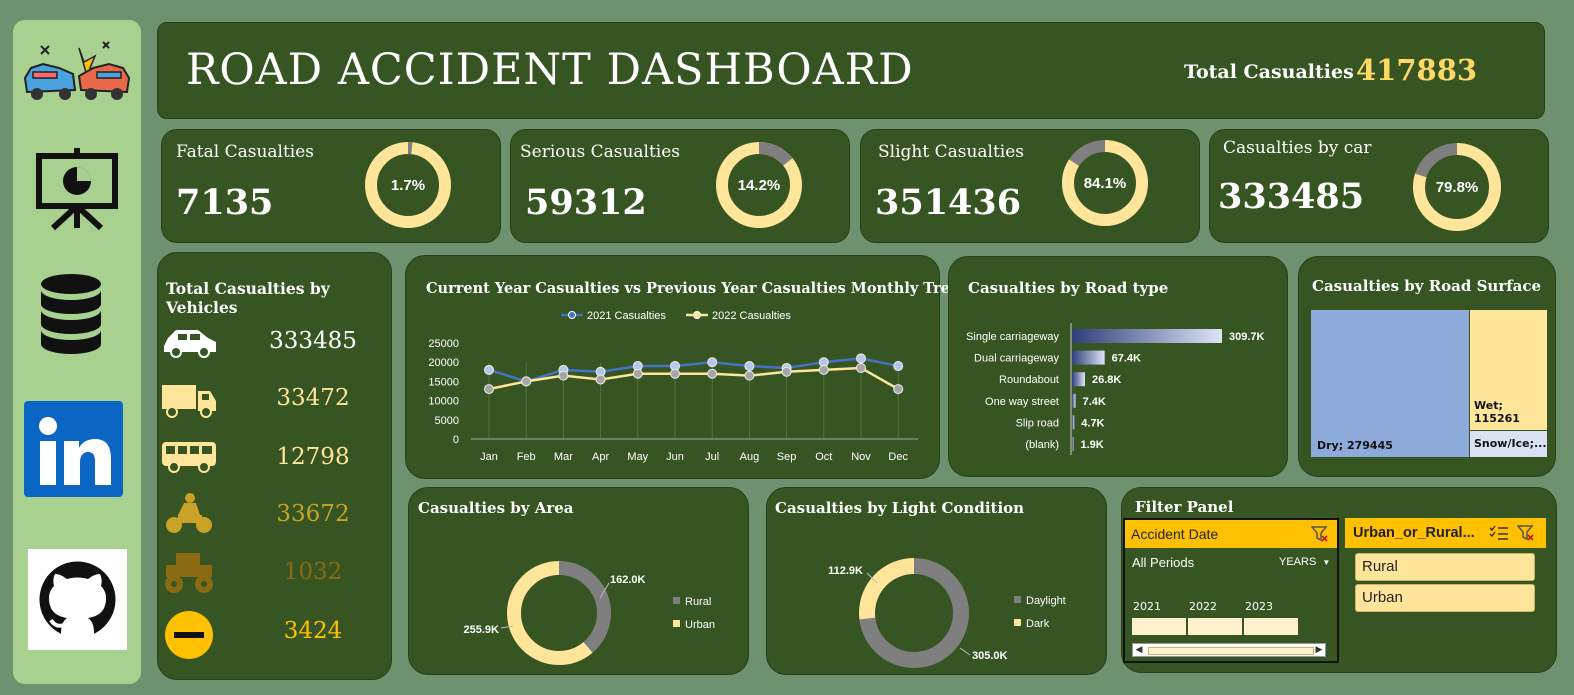 The image size is (1574, 695). Describe the element at coordinates (313, 457) in the screenshot. I see `vehicle-value: 12798` at that location.